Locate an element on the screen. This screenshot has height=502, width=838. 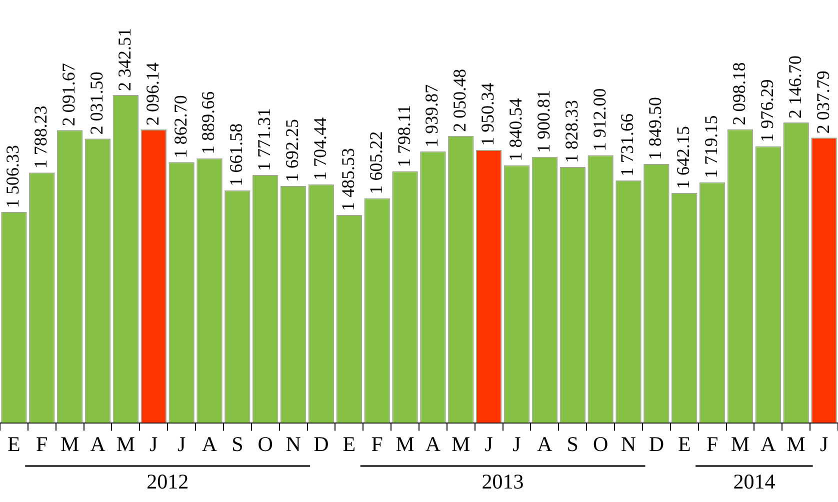
data-label: 1 661.58 is located at coordinates (236, 154).